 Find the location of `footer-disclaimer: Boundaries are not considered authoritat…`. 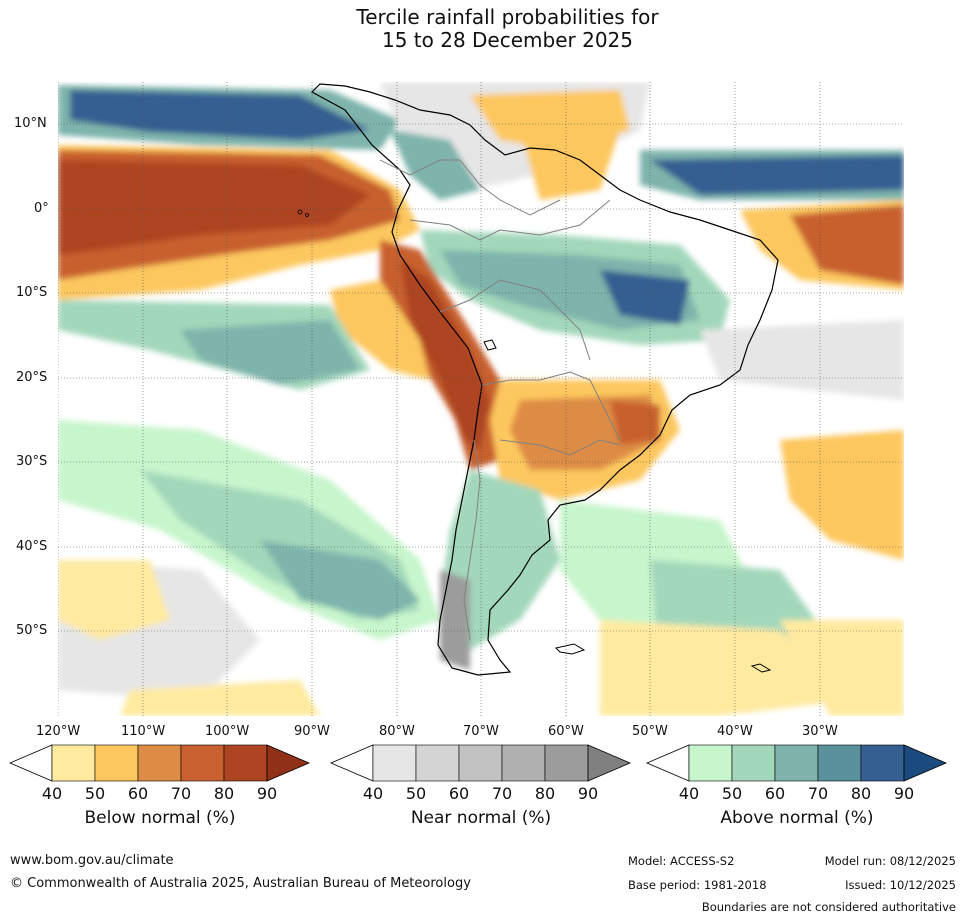

footer-disclaimer: Boundaries are not considered authoritat… is located at coordinates (828, 907).